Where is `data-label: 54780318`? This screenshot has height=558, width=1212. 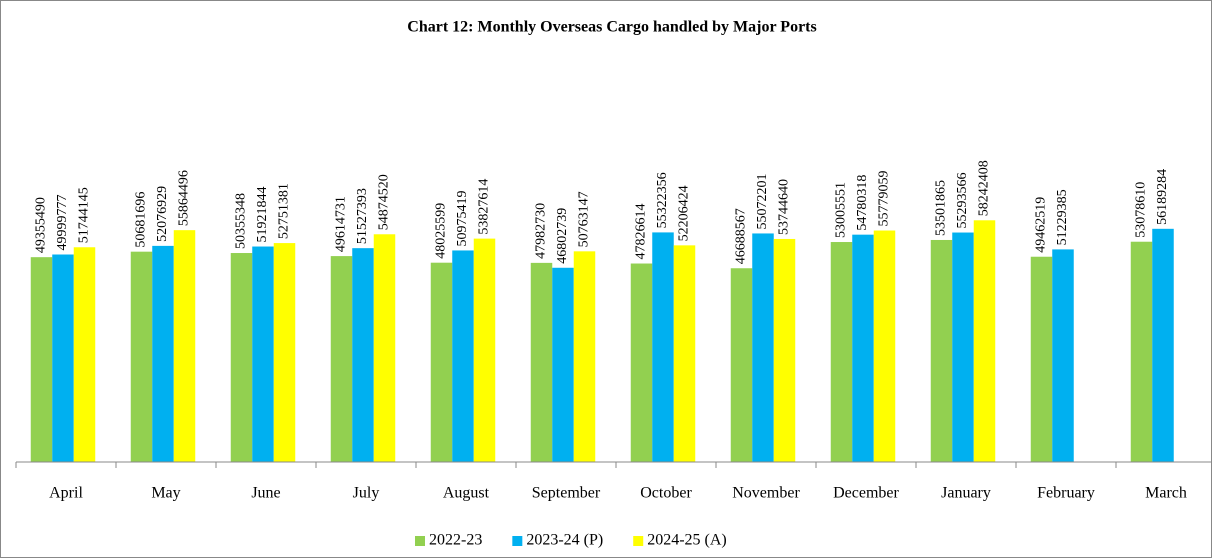
data-label: 54780318 is located at coordinates (862, 203).